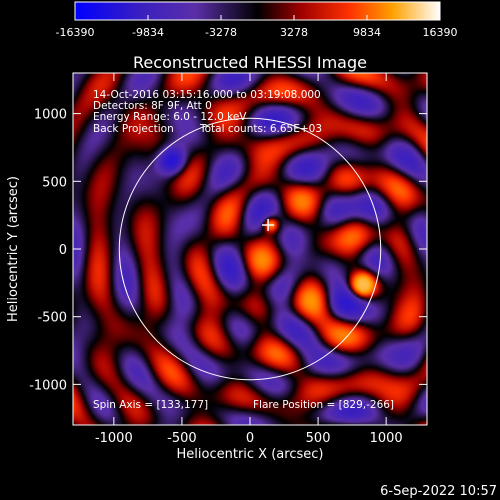 This screenshot has height=500, width=500. I want to click on colorbar-ticks: -16390 -9834 -3278 3278 9834 16390, so click(257, 27).